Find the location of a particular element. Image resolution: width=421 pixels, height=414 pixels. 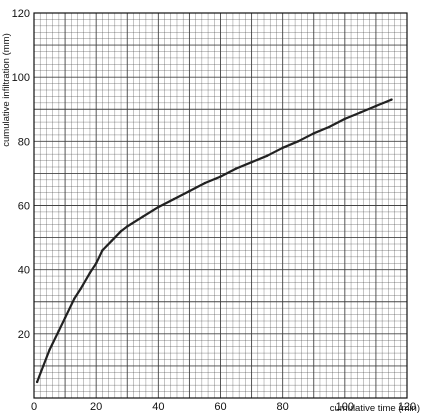

x-tick-label: 80 is located at coordinates (283, 407).